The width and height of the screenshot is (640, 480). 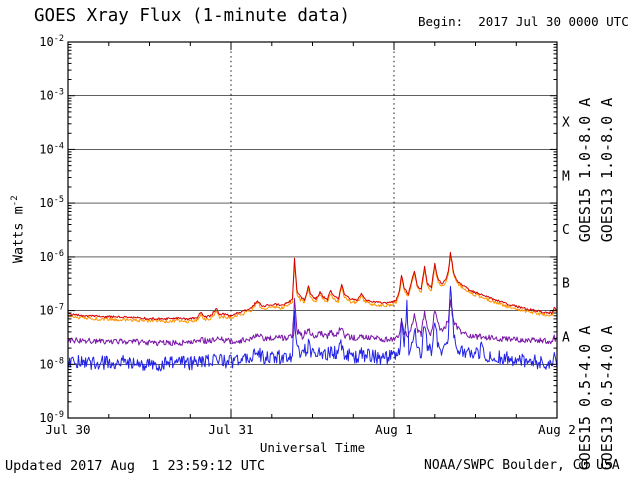 What do you see at coordinates (51, 202) in the screenshot?
I see `y-tick-label: 10-5` at bounding box center [51, 202].